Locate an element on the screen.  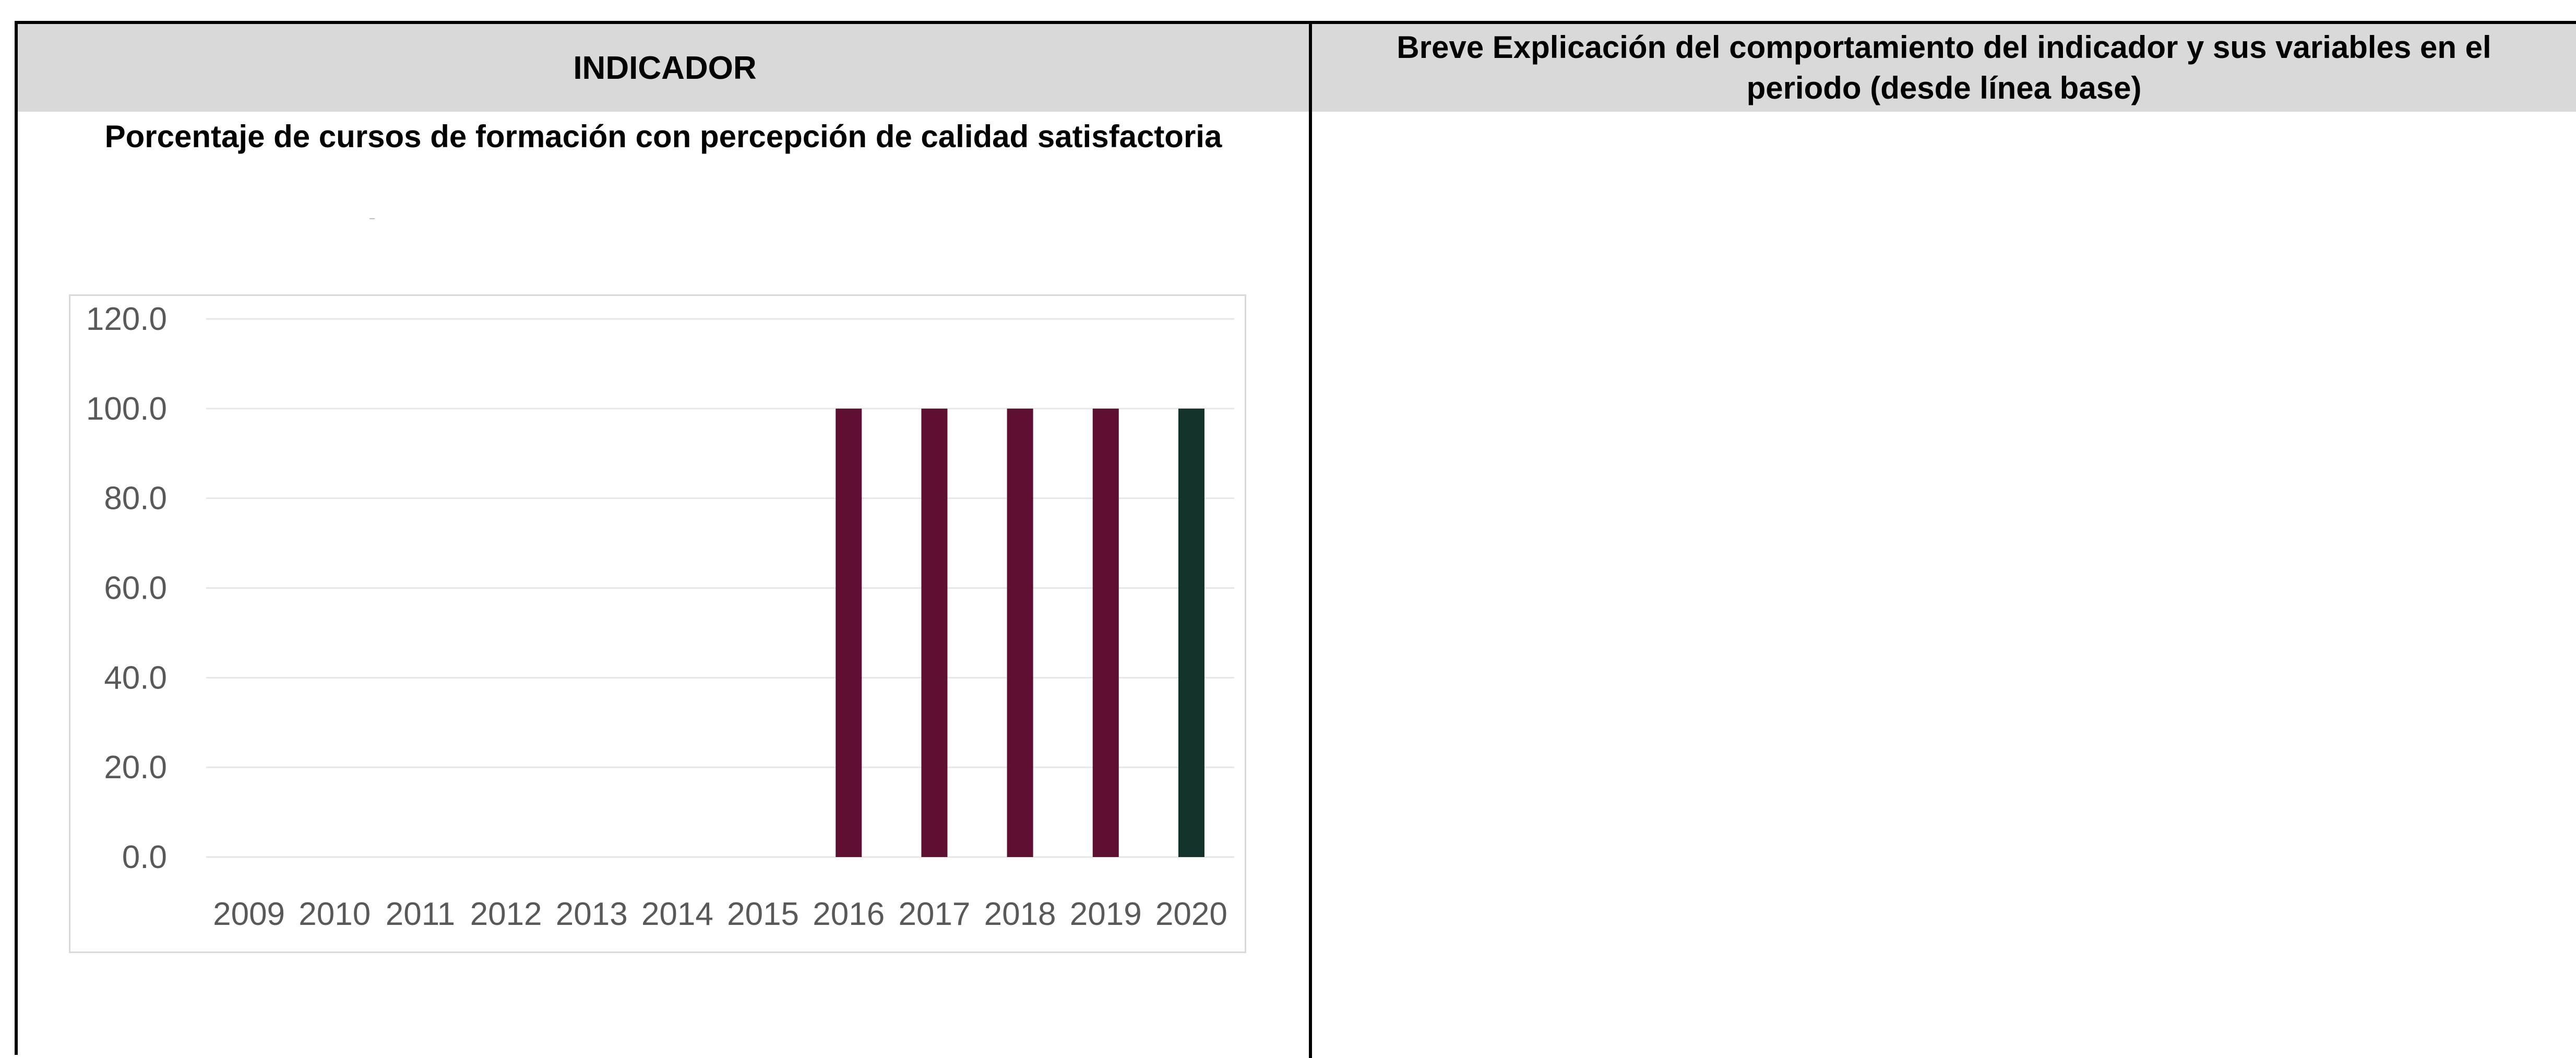
x-tick-label: 2017 is located at coordinates (934, 914).